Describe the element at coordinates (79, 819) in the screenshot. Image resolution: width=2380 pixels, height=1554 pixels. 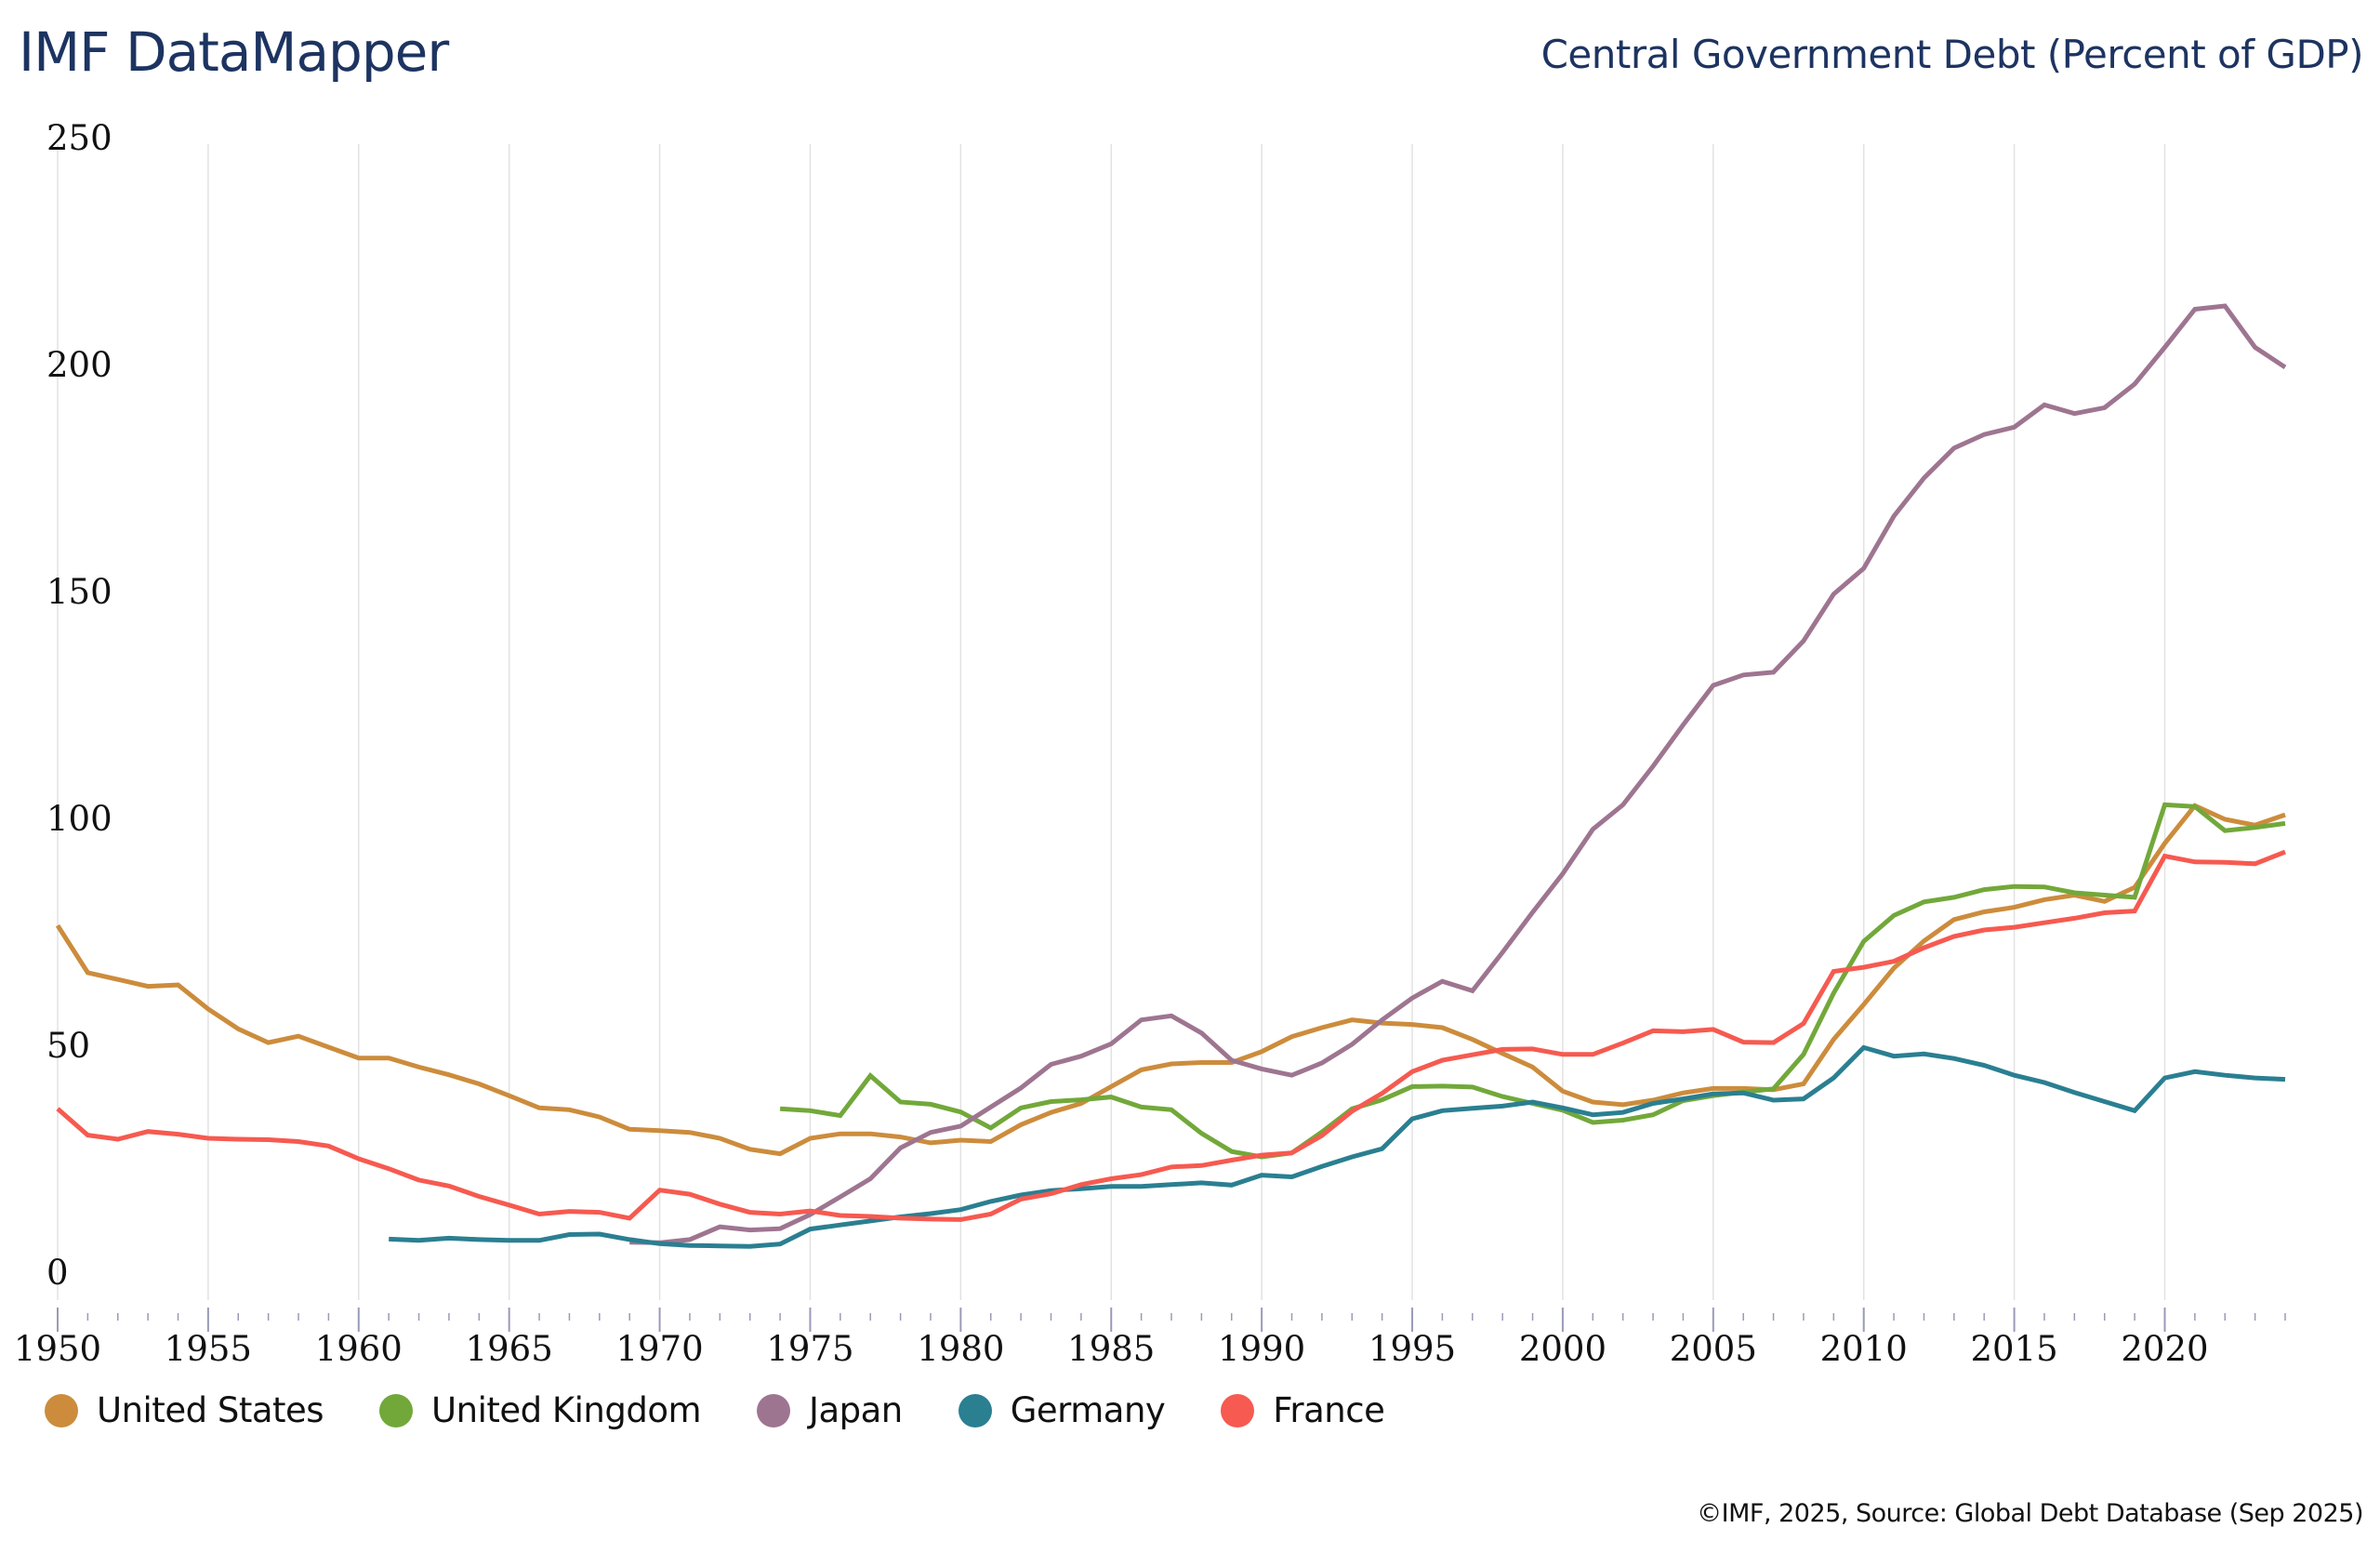
I see `y-tick-label: 100` at that location.